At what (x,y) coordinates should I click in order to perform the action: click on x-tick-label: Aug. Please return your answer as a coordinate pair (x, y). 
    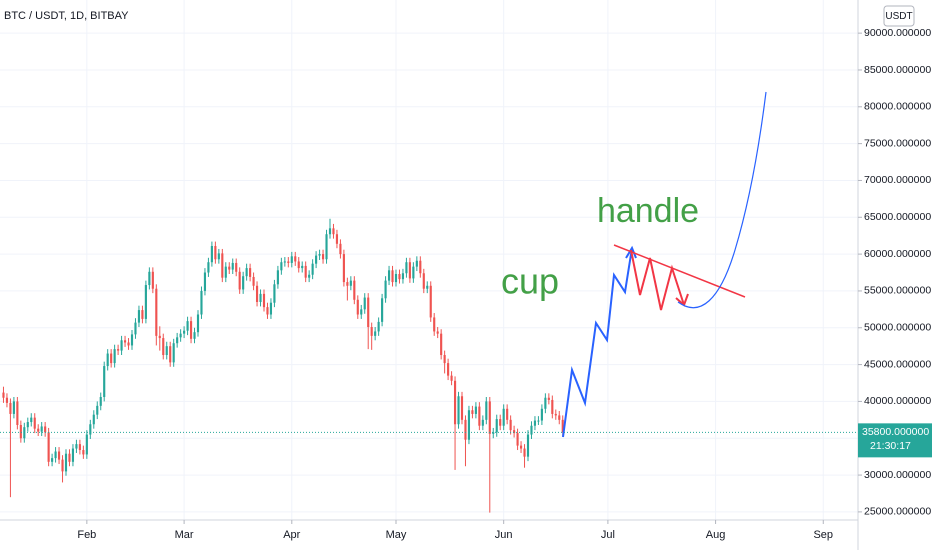
    Looking at the image, I should click on (716, 535).